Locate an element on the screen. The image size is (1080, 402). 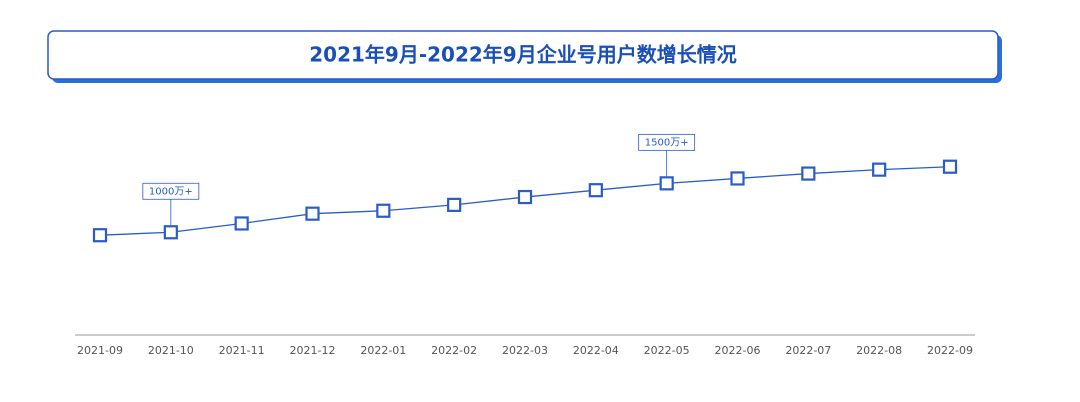
x-tick-label: 2022-07 is located at coordinates (808, 350).